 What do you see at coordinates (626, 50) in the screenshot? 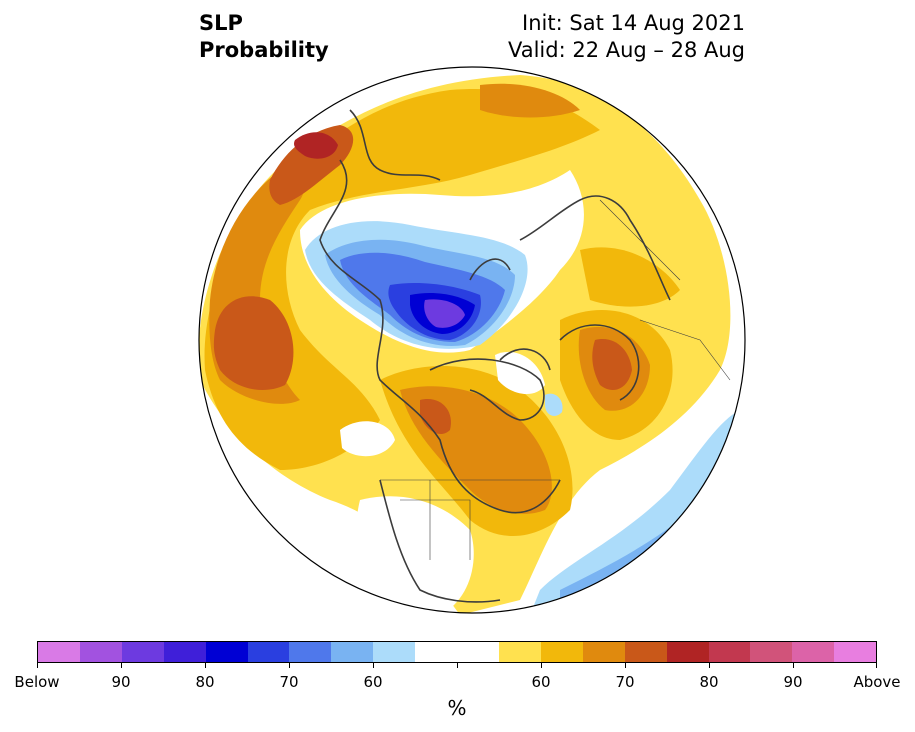
I see `valid-range: Valid: 22 Aug – 28 Aug` at bounding box center [626, 50].